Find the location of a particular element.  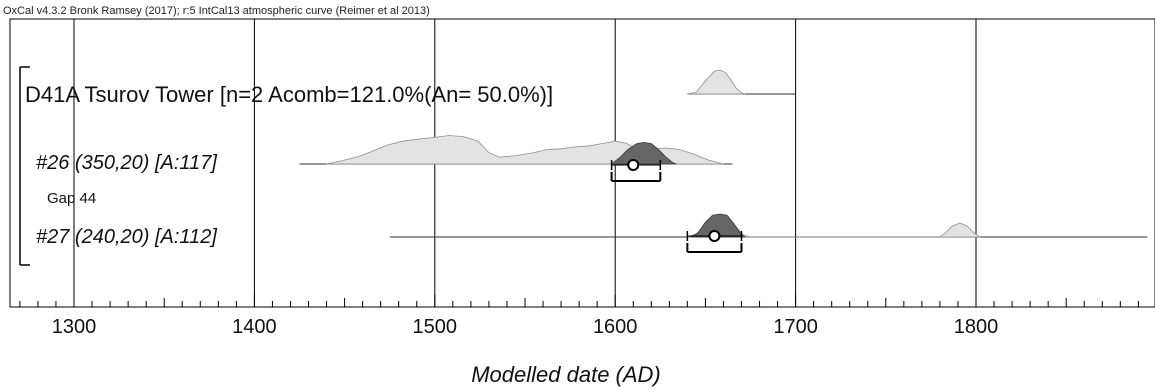

x-tick-label-1400: 1400 is located at coordinates (254, 327).